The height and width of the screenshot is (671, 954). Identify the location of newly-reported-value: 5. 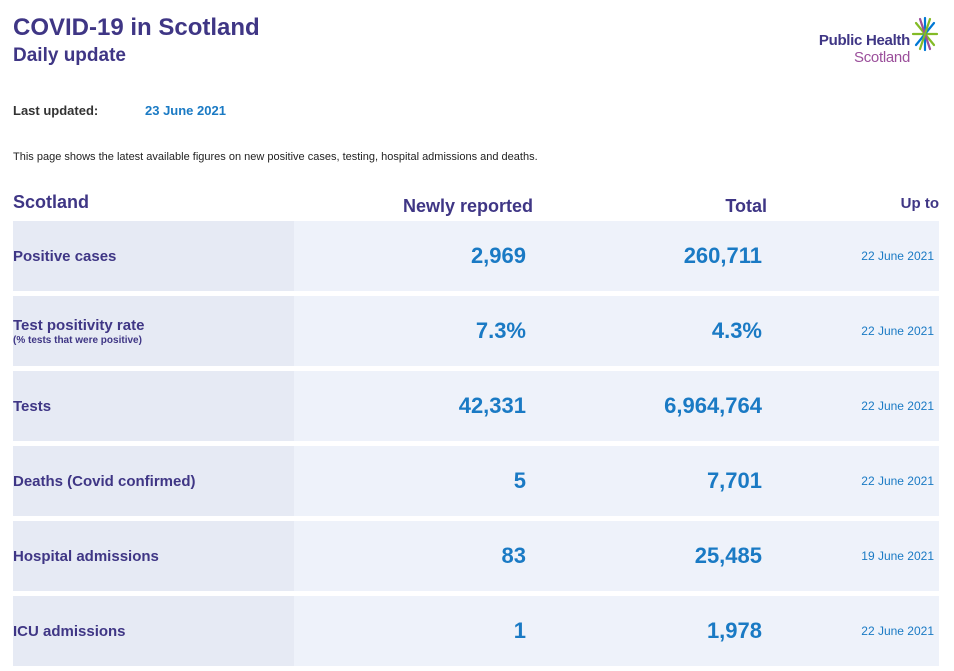
(519, 480).